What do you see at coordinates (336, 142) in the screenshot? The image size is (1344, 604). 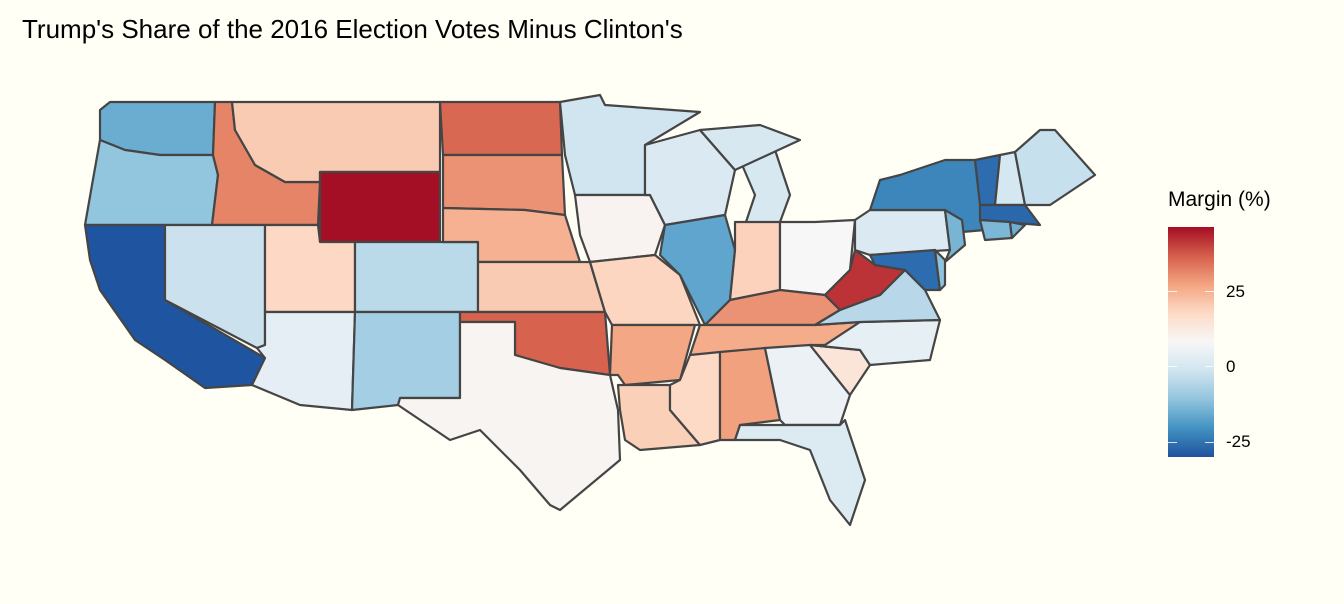 I see `state-mt` at bounding box center [336, 142].